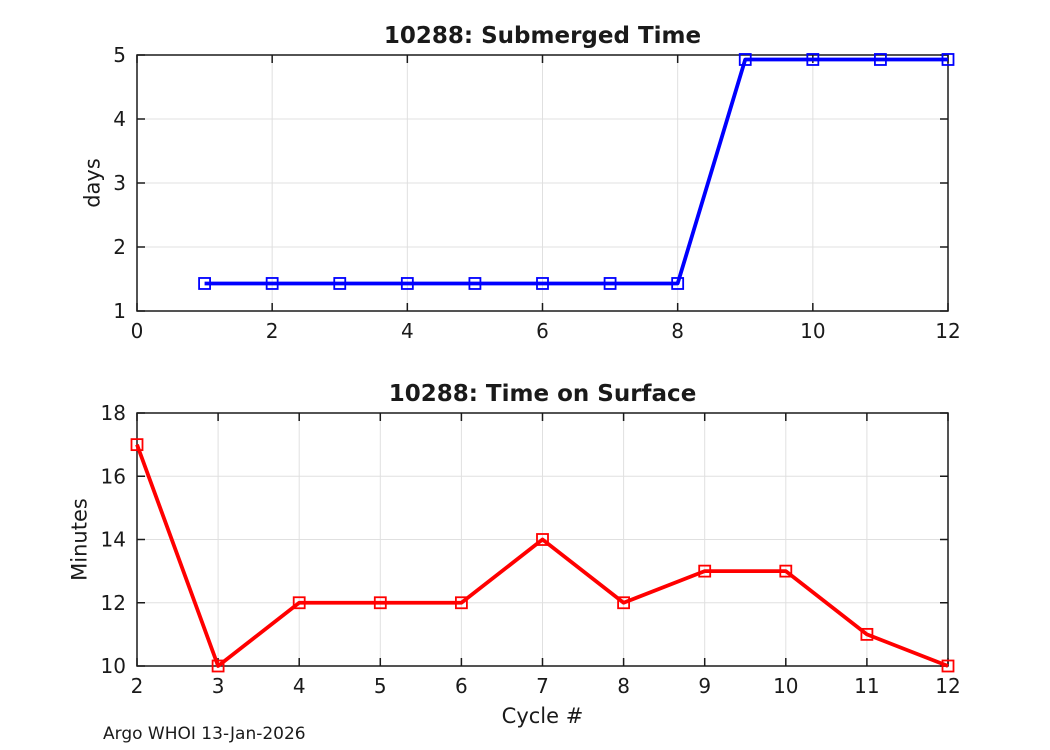 Image resolution: width=1050 pixels, height=750 pixels. Describe the element at coordinates (204, 734) in the screenshot. I see `annotation-text: Argo WHOI 13-Jan-2026` at that location.